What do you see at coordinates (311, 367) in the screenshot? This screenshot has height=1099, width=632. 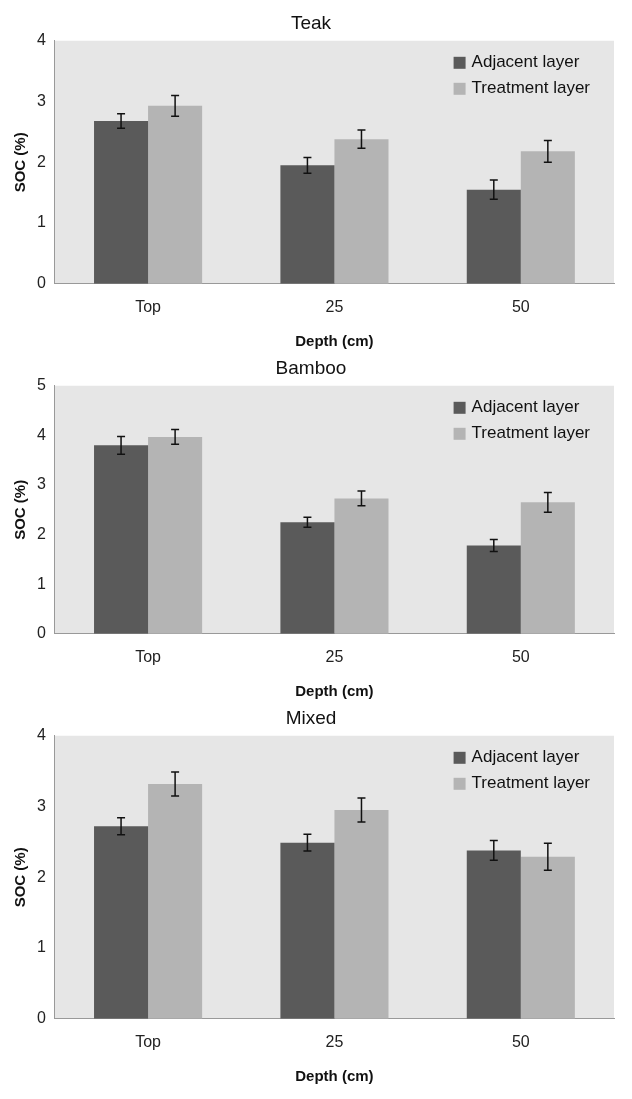 I see `chart-title: Bamboo` at bounding box center [311, 367].